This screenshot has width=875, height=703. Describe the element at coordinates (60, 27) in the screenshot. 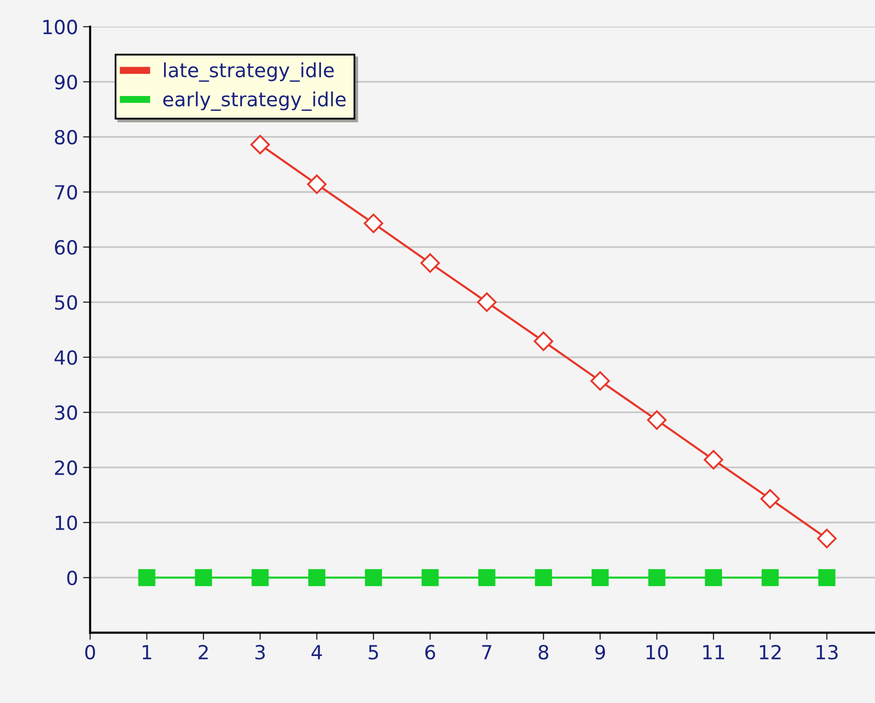

I see `y-tick-label: 100` at that location.